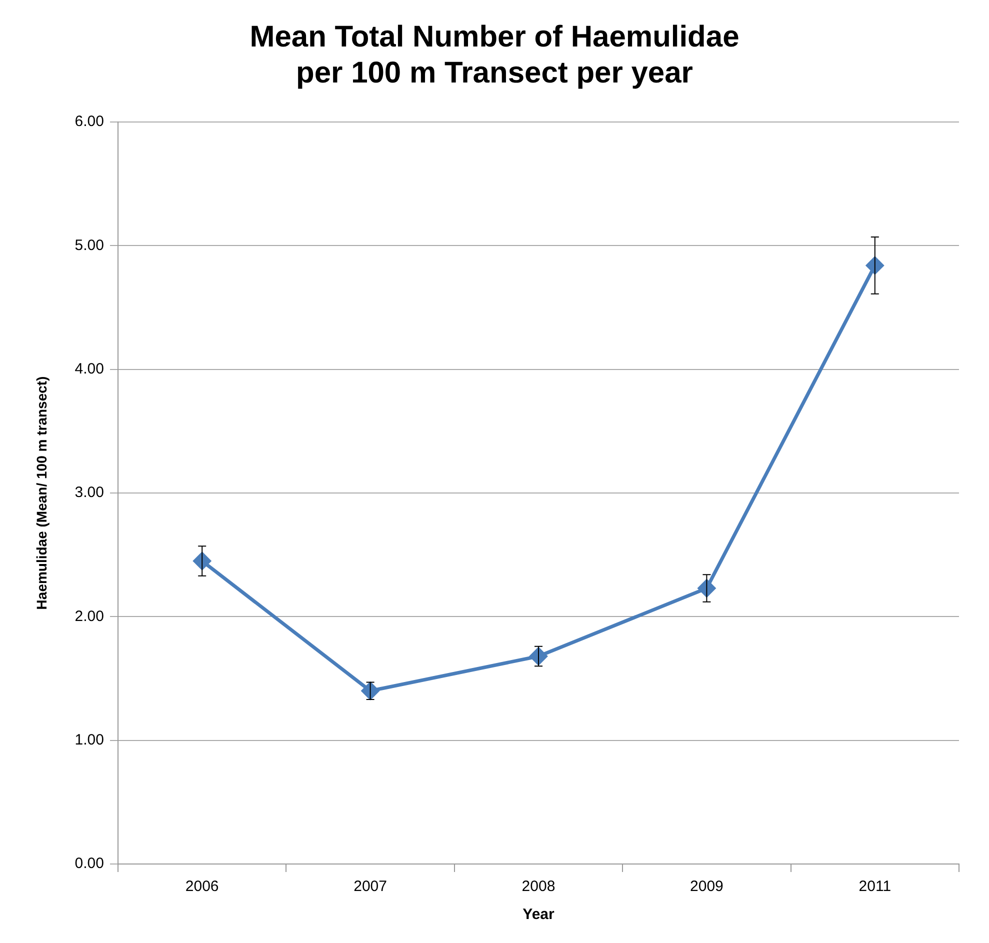 This screenshot has height=943, width=989. What do you see at coordinates (89, 245) in the screenshot?
I see `y-tick-label: 5.00` at bounding box center [89, 245].